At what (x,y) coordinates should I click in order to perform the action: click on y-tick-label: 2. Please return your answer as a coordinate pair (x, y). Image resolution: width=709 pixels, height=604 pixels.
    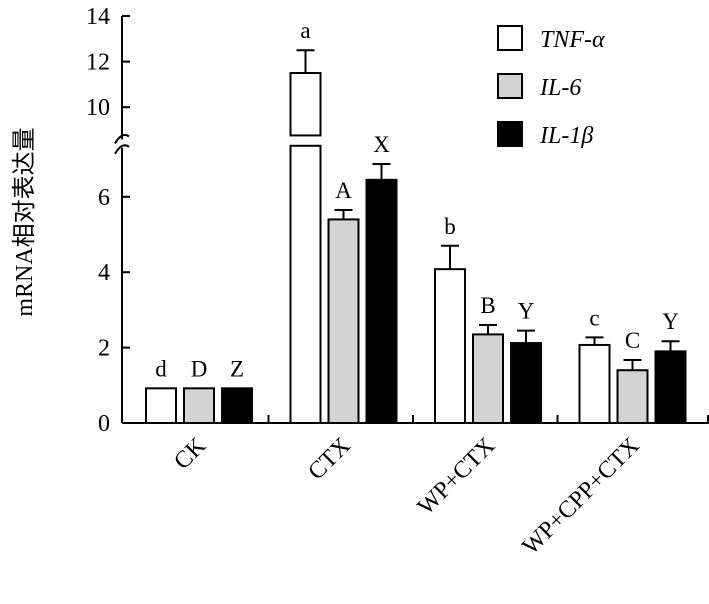
    Looking at the image, I should click on (104, 349).